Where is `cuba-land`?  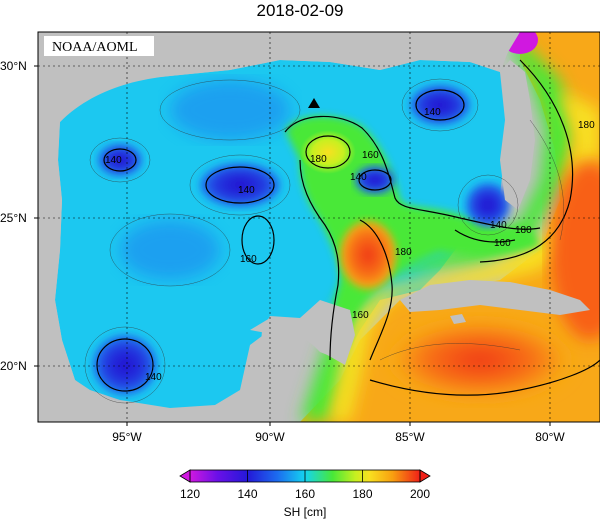
cuba-land is located at coordinates (495, 297).